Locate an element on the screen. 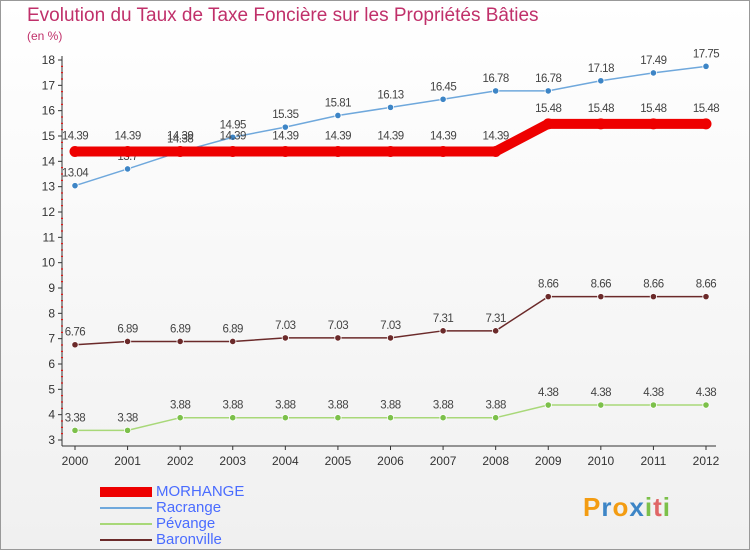  data-label-racrange: 16.13 is located at coordinates (390, 95).